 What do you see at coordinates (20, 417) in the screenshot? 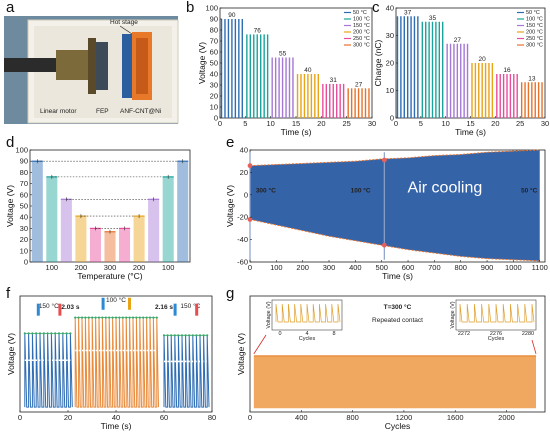
I see `xtick-label-f: 0` at bounding box center [20, 417].